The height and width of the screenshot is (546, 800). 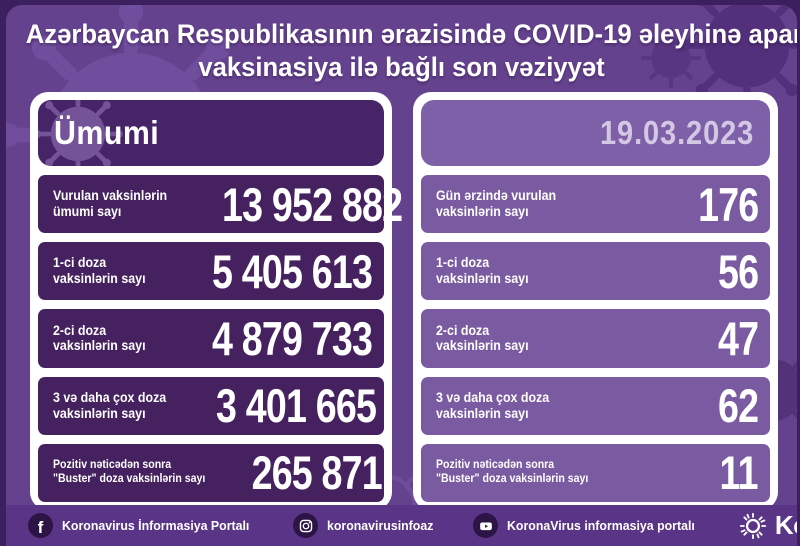 I want to click on stat-value: 5 405 613, so click(x=292, y=271).